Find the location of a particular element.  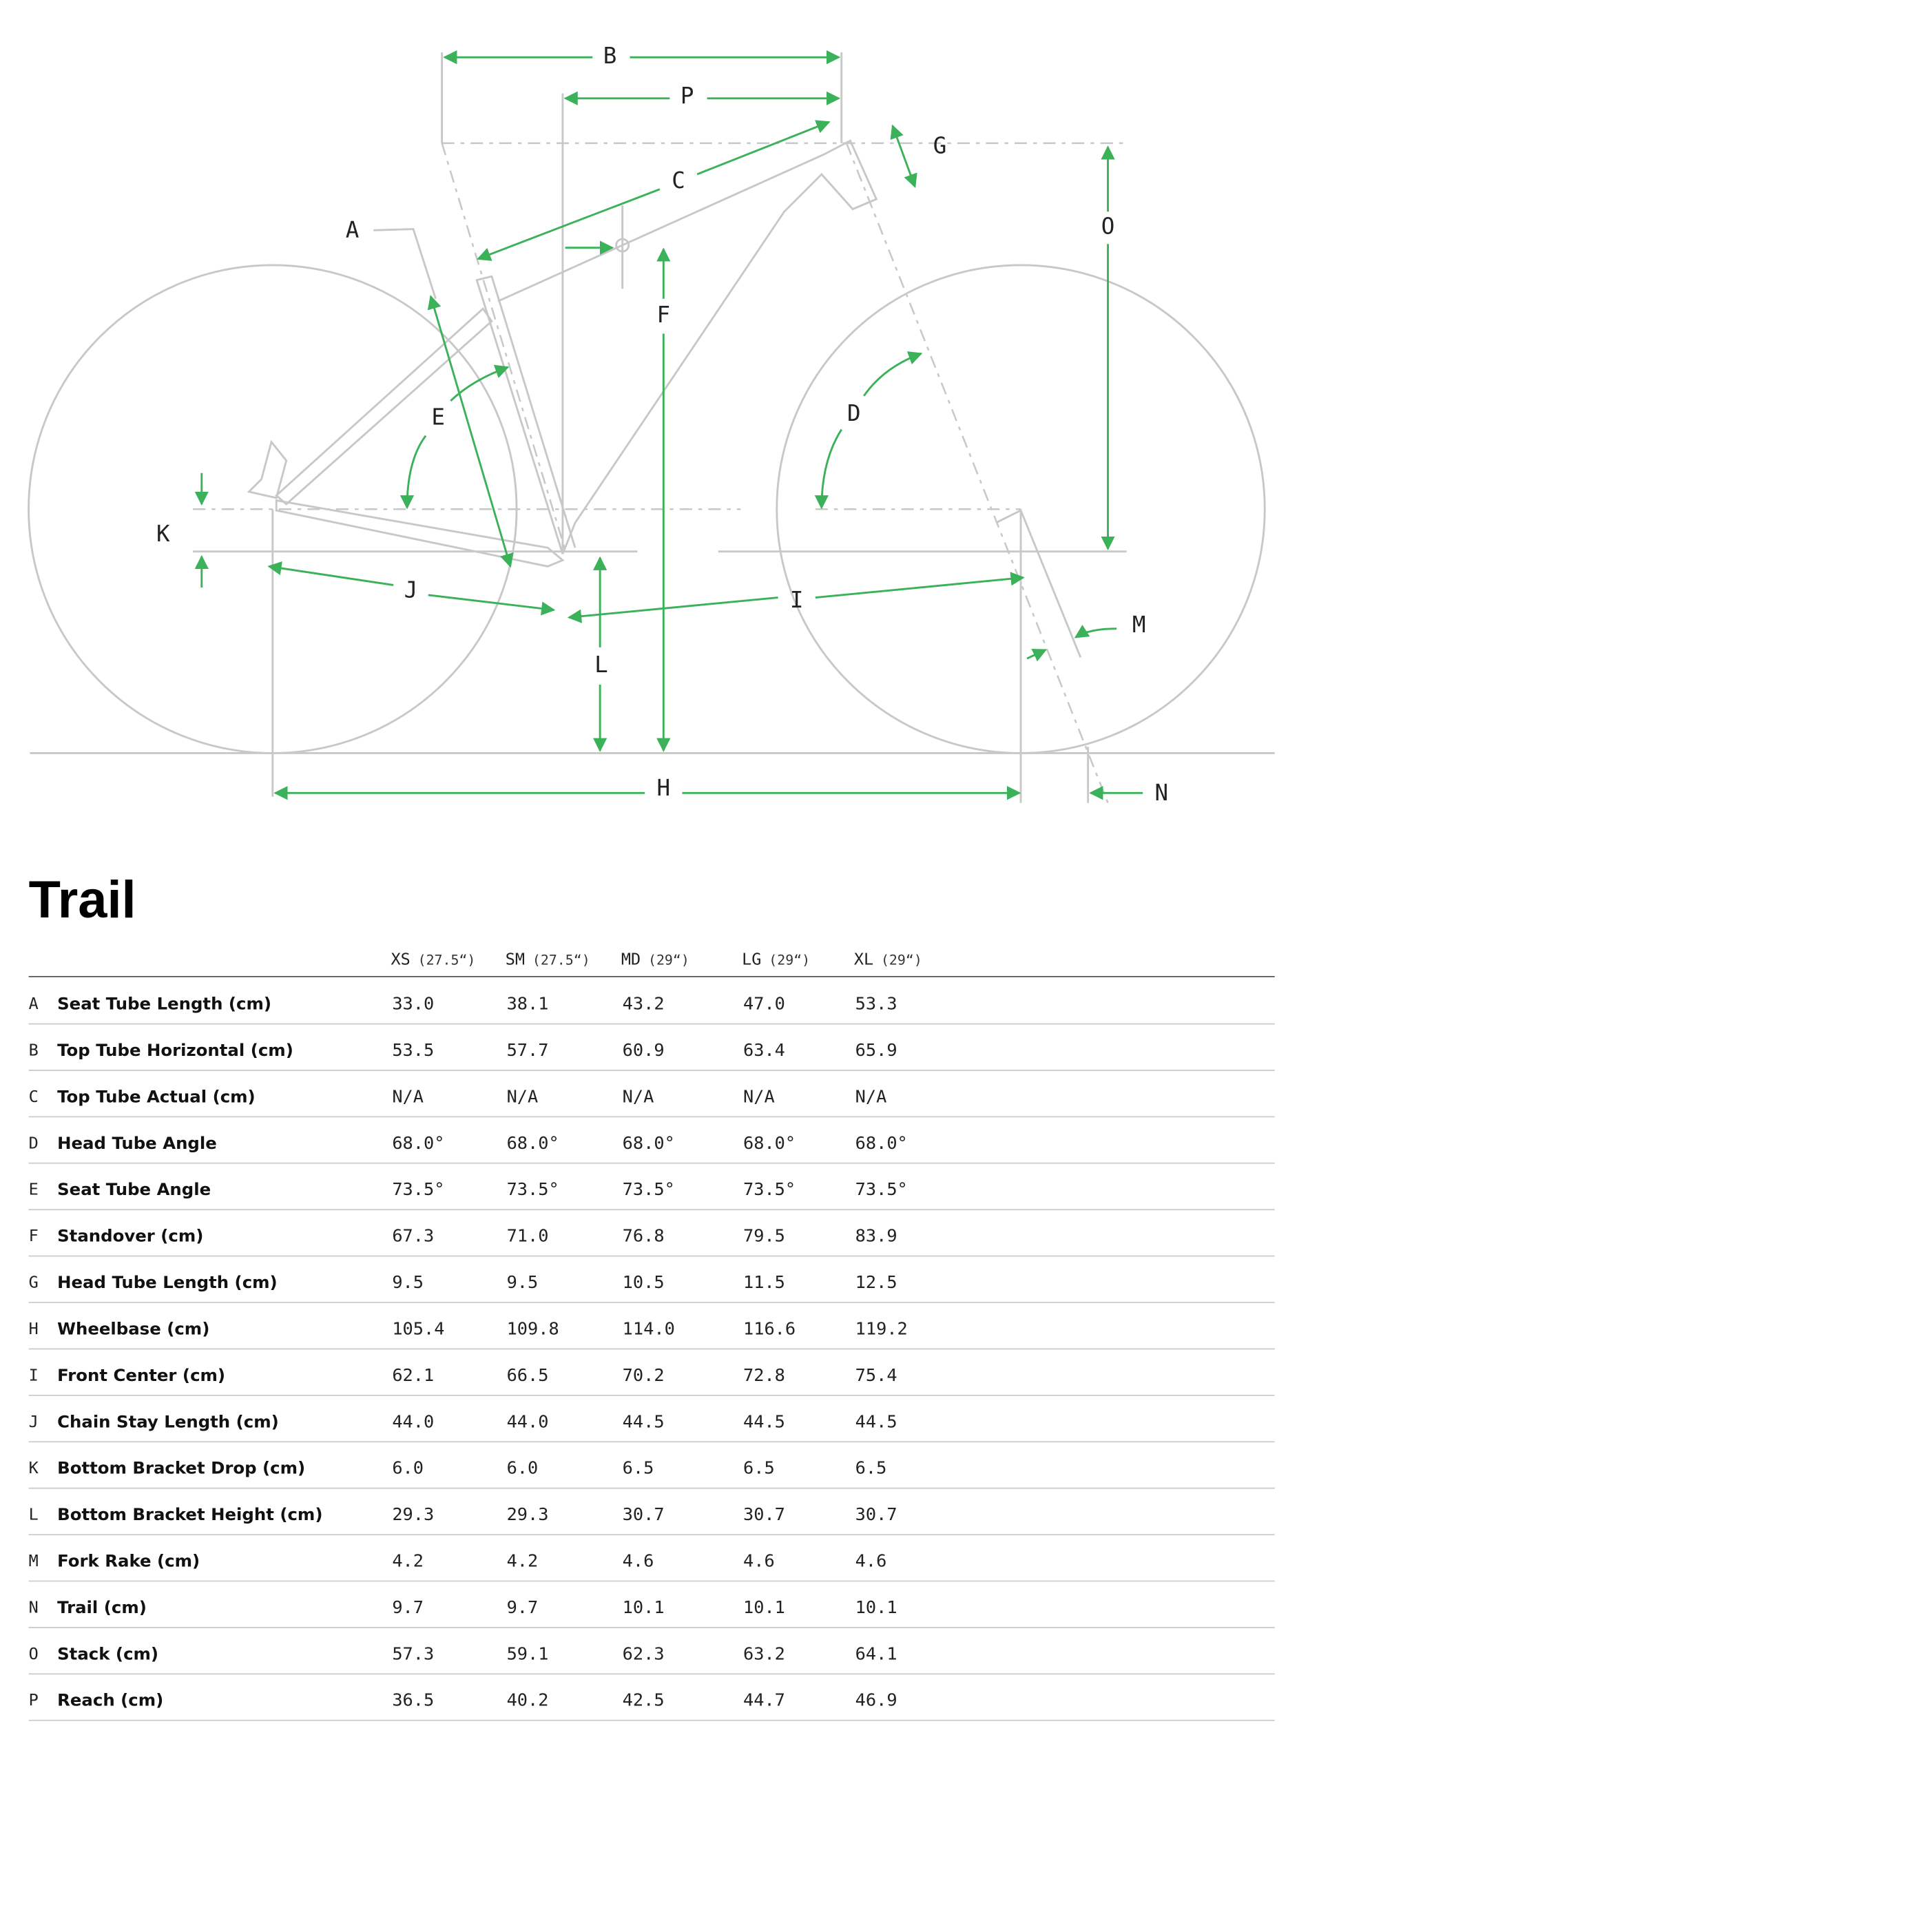

diagram-letter: M is located at coordinates (1139, 625).